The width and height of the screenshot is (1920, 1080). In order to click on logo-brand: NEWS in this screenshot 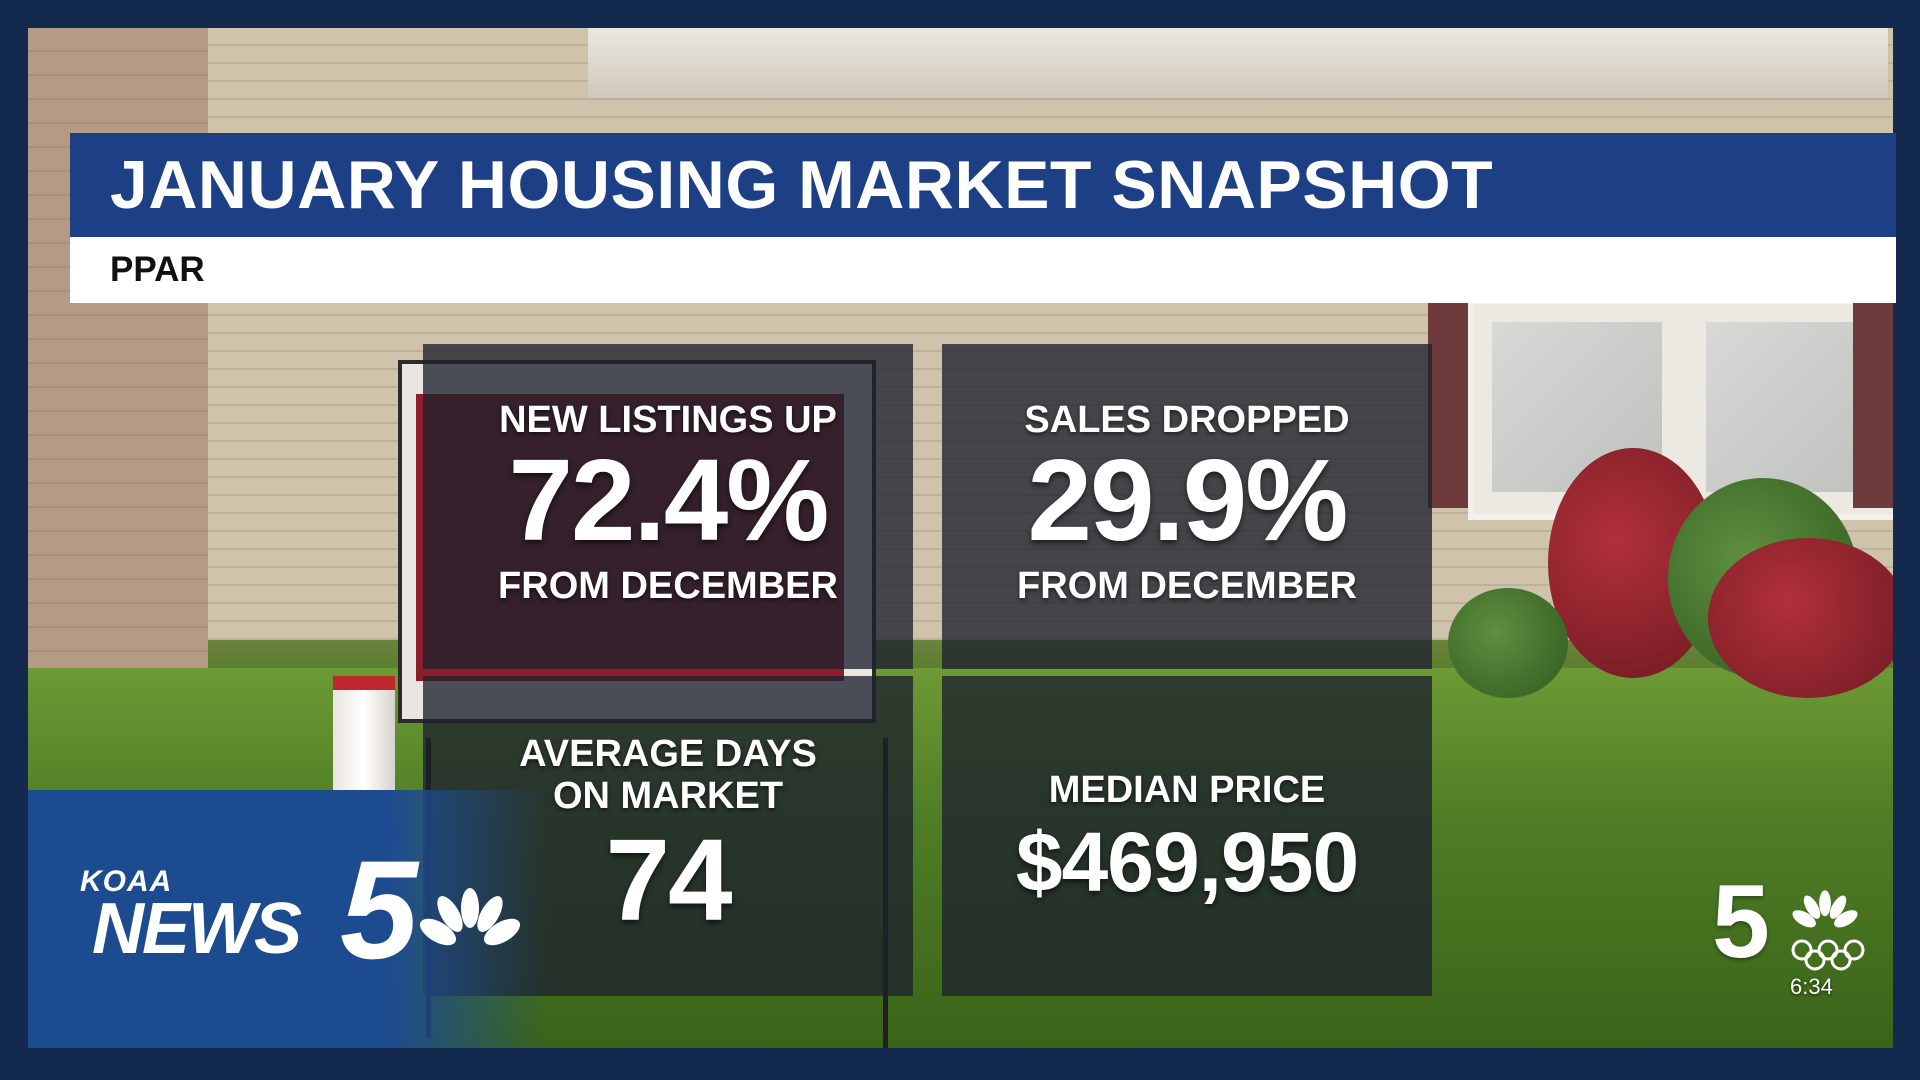, I will do `click(197, 929)`.